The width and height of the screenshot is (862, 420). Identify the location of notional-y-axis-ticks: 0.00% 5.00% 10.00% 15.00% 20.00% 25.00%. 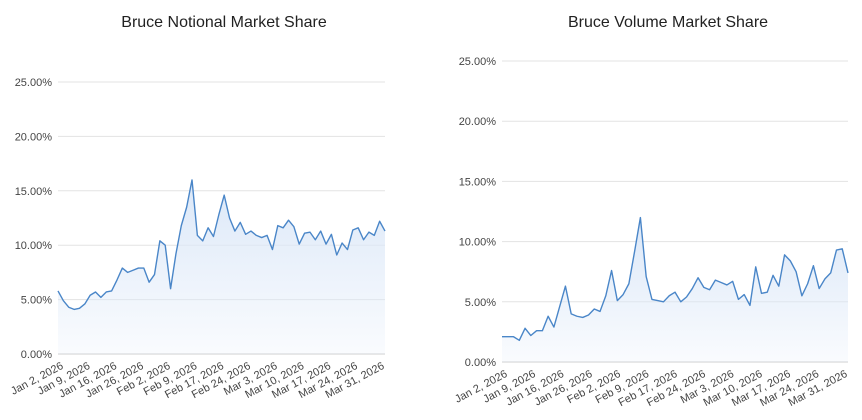
(34, 219).